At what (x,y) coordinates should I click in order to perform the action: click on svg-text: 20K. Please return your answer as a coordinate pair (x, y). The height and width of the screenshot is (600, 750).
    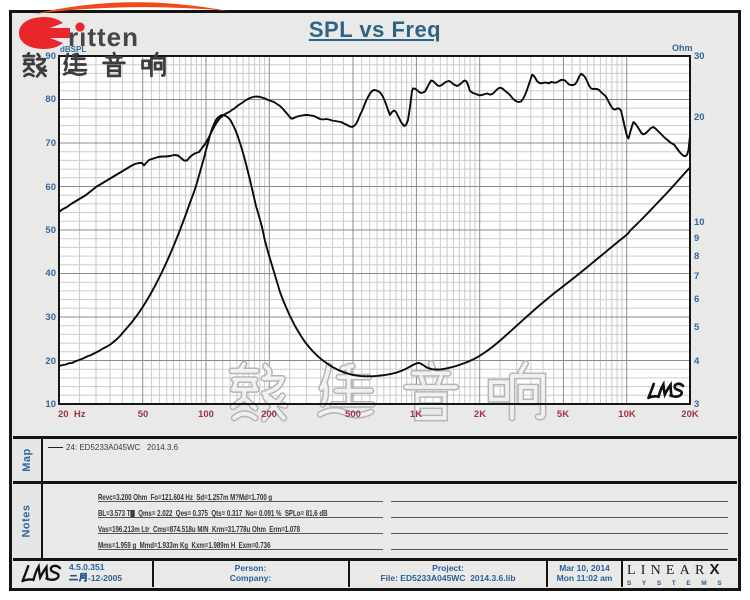
    Looking at the image, I should click on (690, 414).